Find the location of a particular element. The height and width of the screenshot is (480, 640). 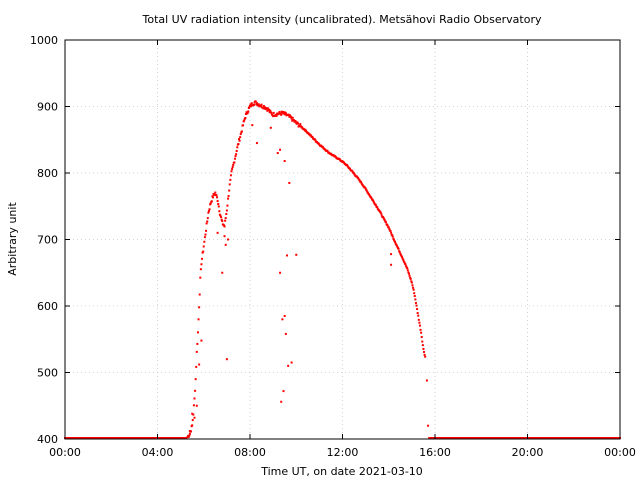

y-tick-label: 500 is located at coordinates (47, 373).